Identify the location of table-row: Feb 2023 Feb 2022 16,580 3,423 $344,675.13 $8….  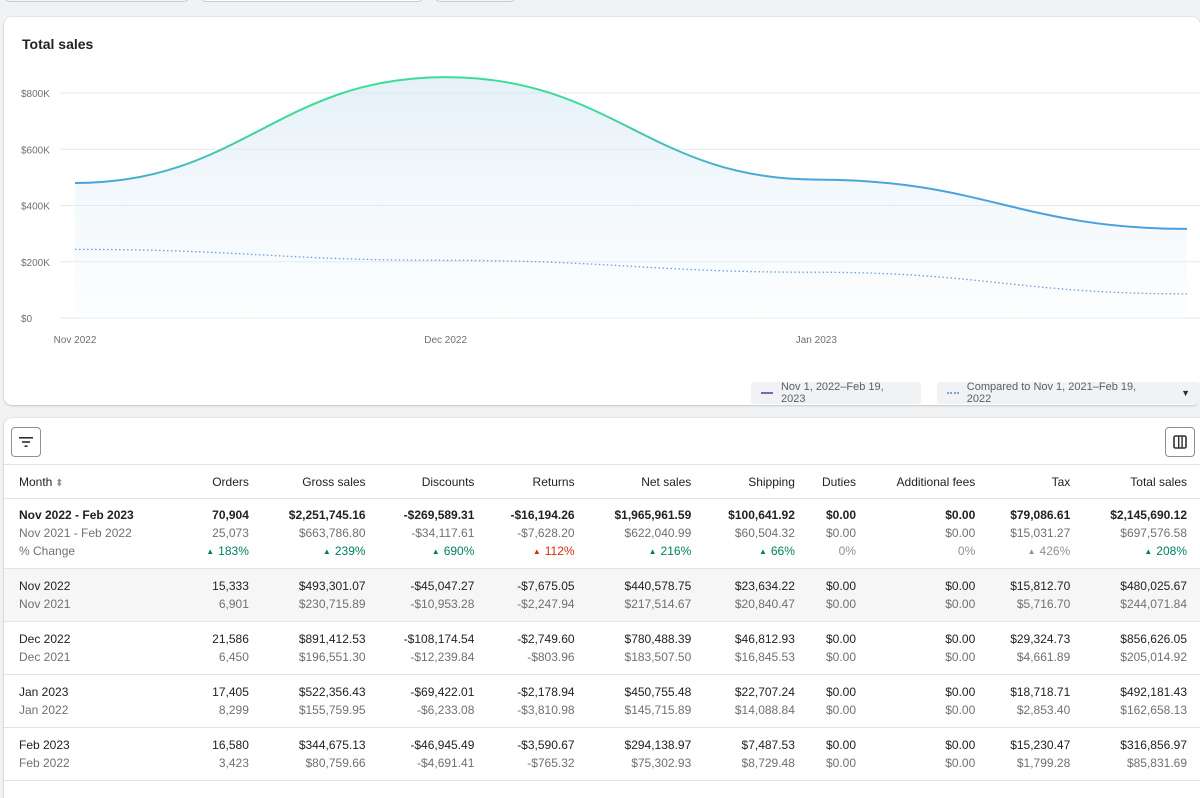
(602, 754).